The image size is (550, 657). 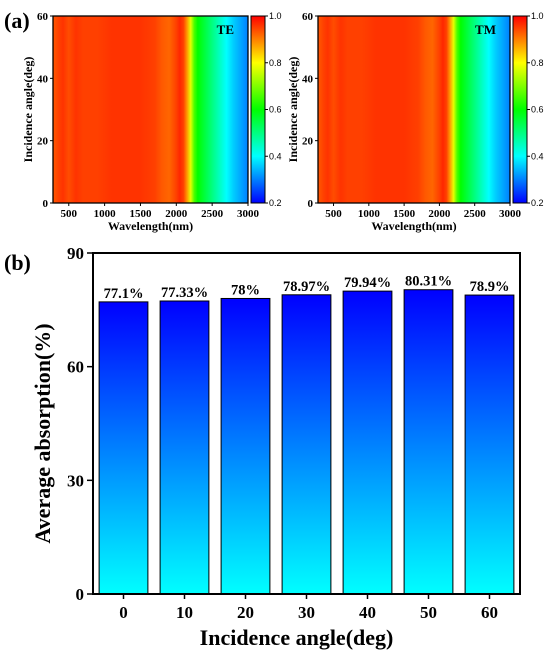 What do you see at coordinates (184, 612) in the screenshot?
I see `bar-xtick-label: 10` at bounding box center [184, 612].